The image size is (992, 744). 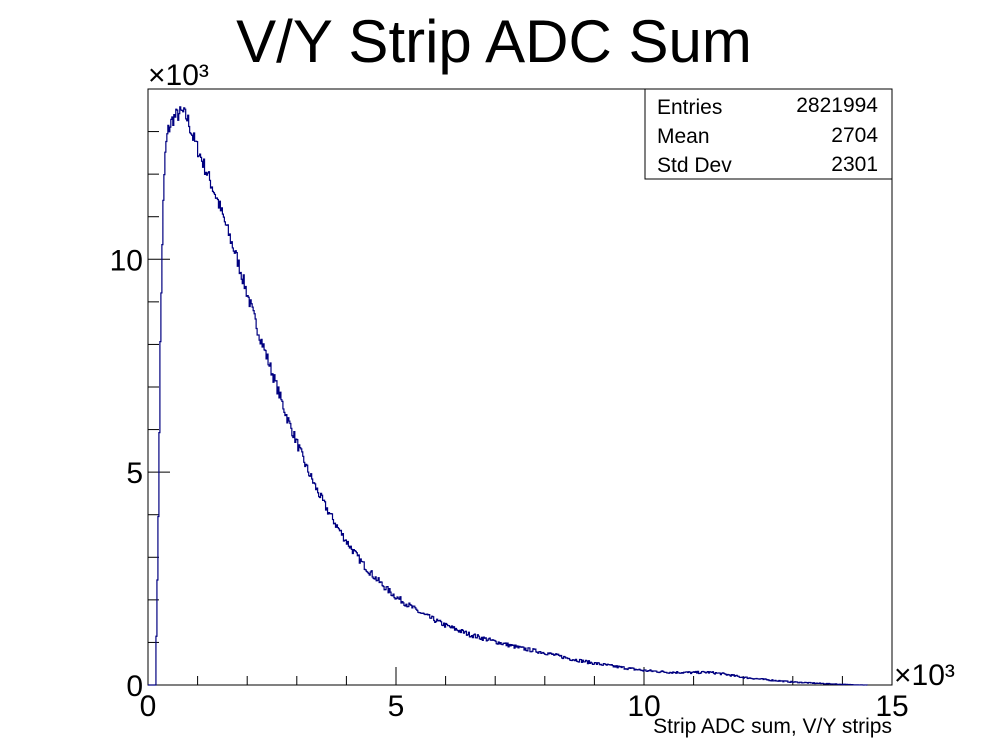 What do you see at coordinates (854, 164) in the screenshot?
I see `stats-std-value: 2301` at bounding box center [854, 164].